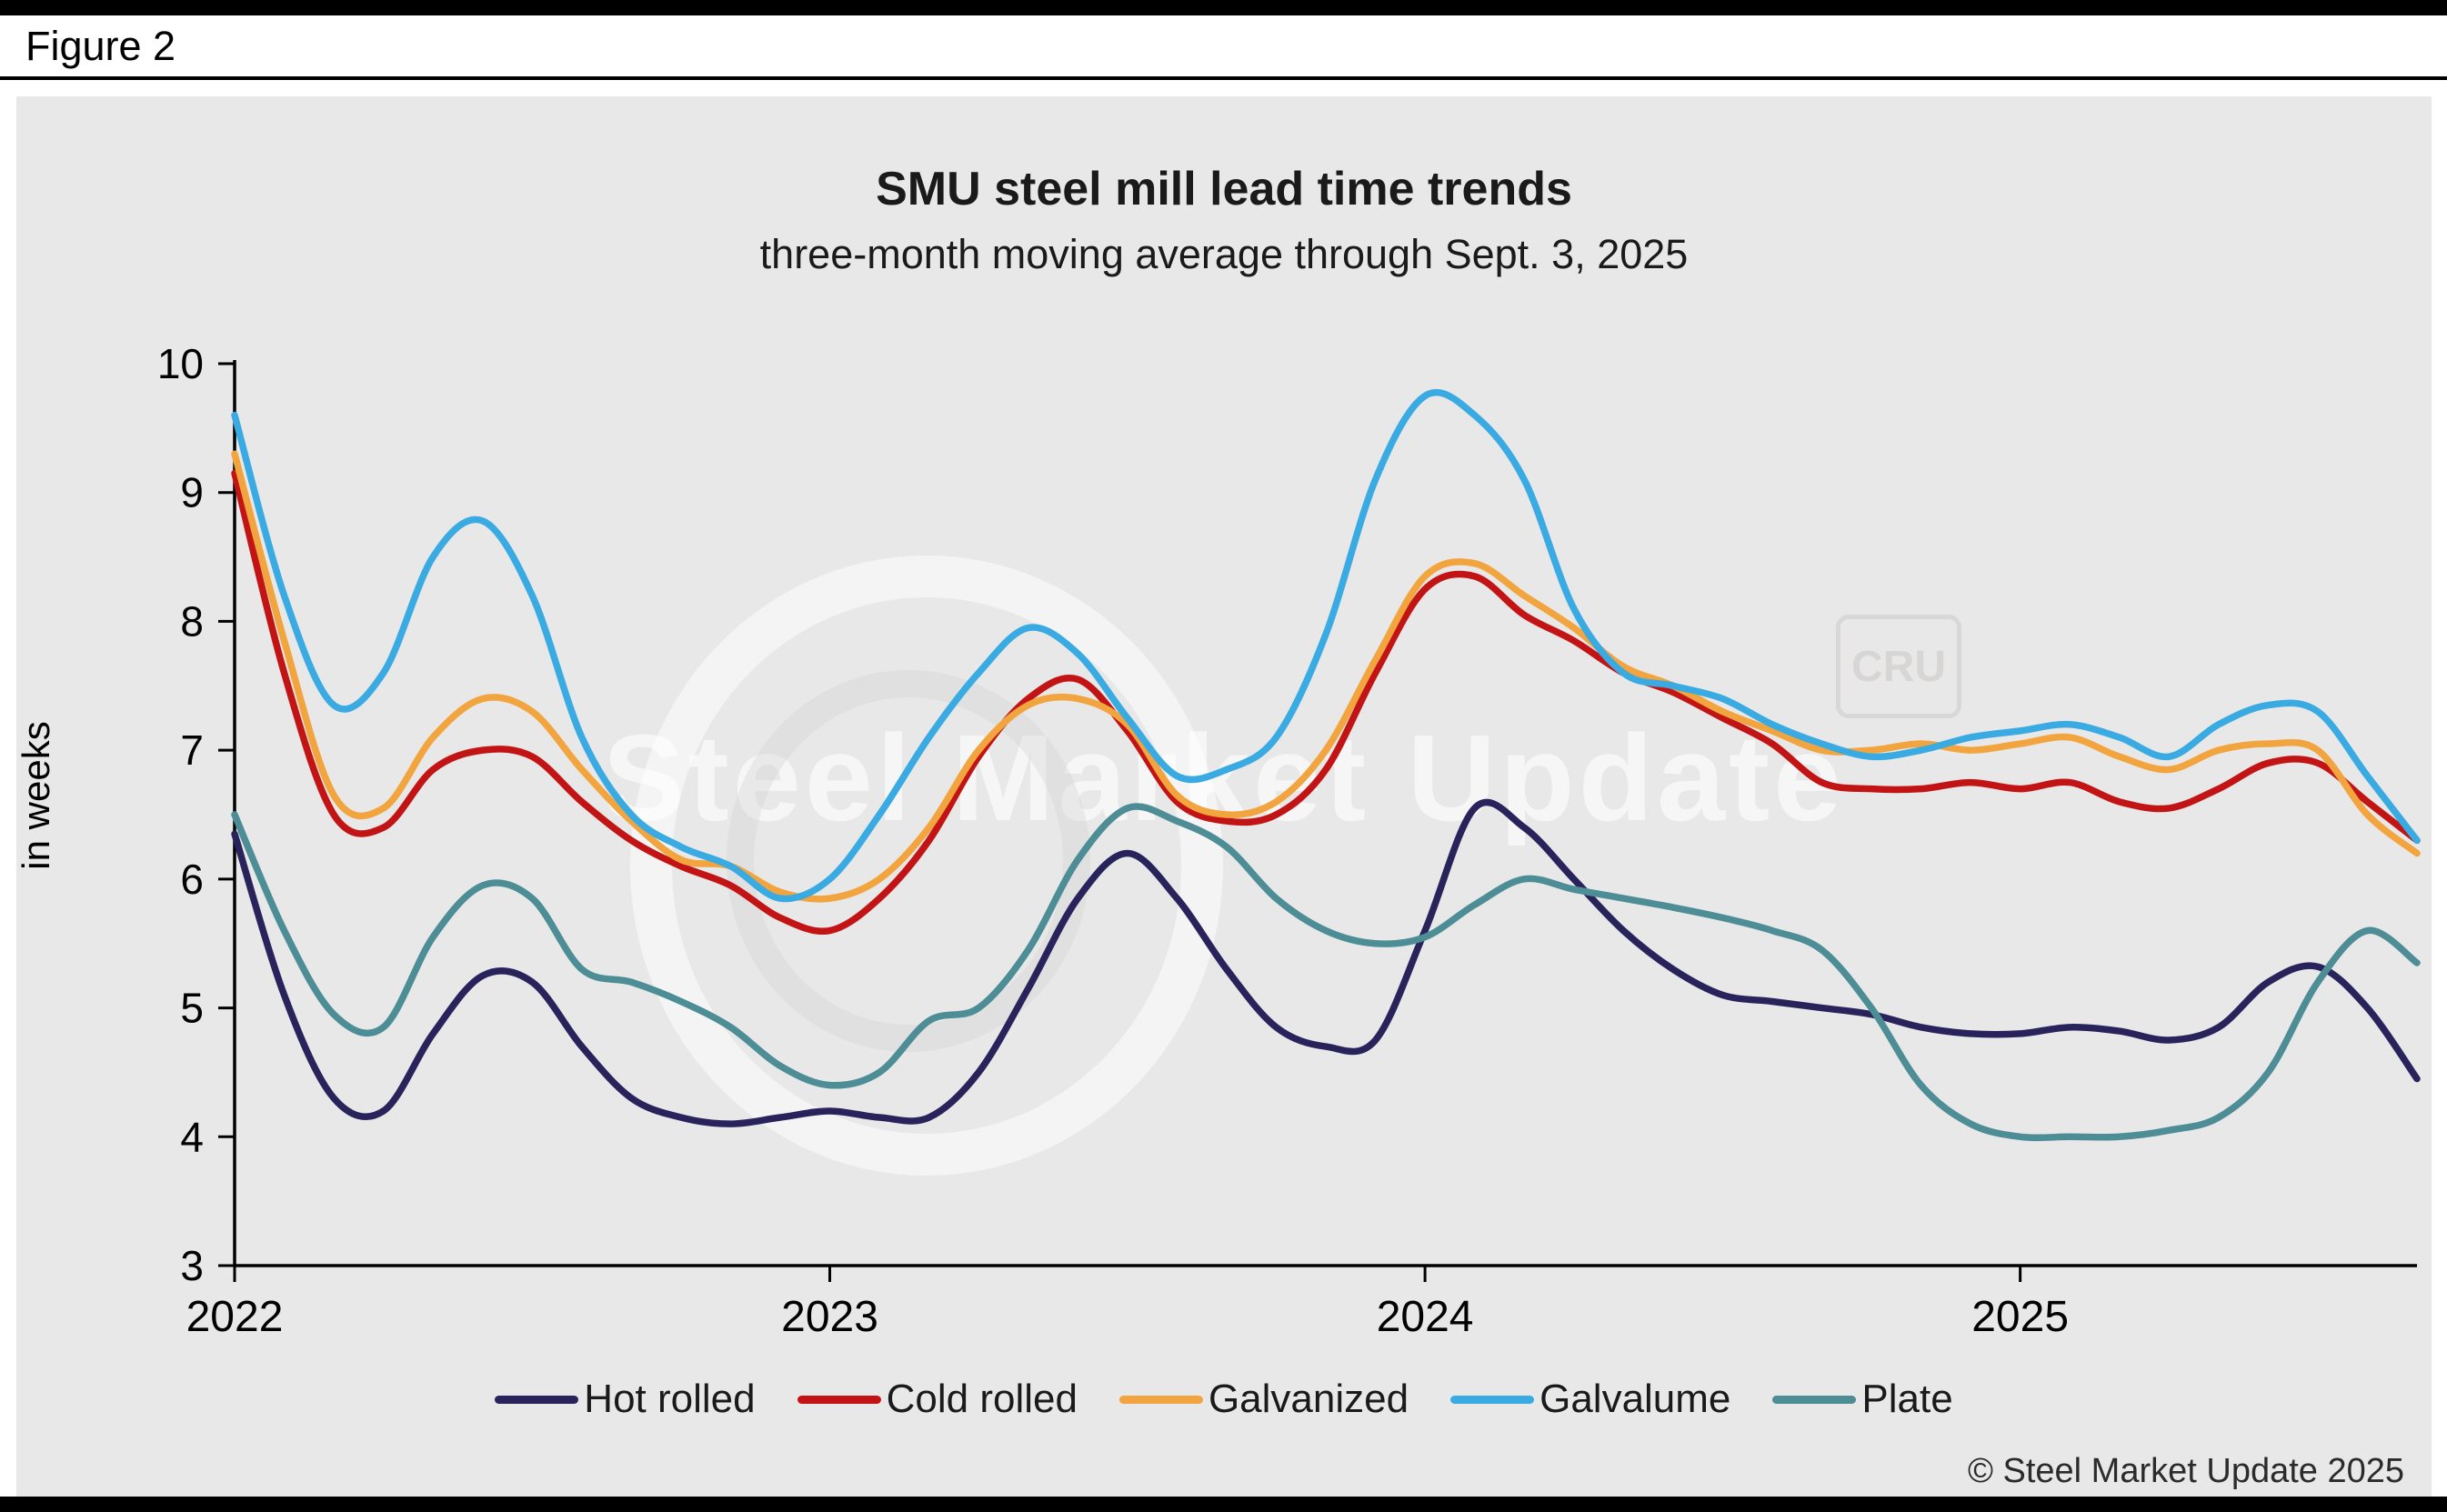 The width and height of the screenshot is (2447, 1512). I want to click on legend-label: Hot rolled, so click(670, 1399).